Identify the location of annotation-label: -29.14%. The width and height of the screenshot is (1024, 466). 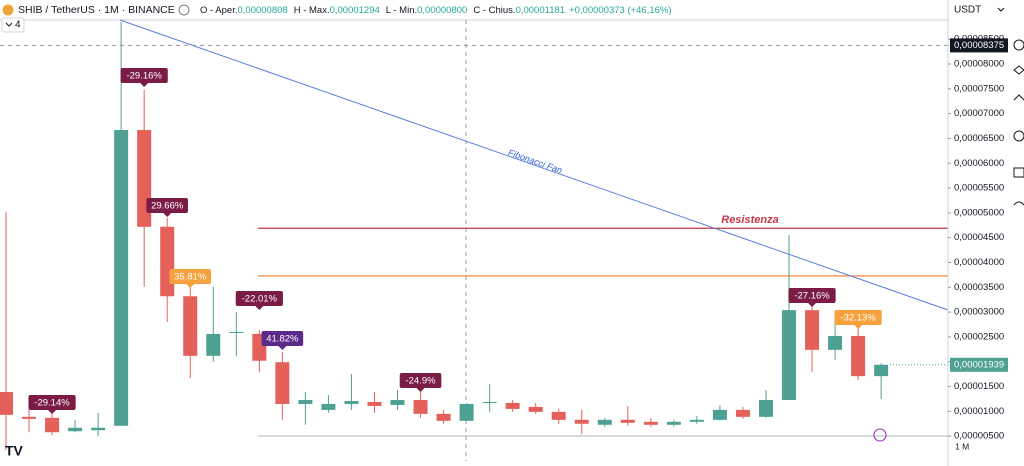
(52, 403).